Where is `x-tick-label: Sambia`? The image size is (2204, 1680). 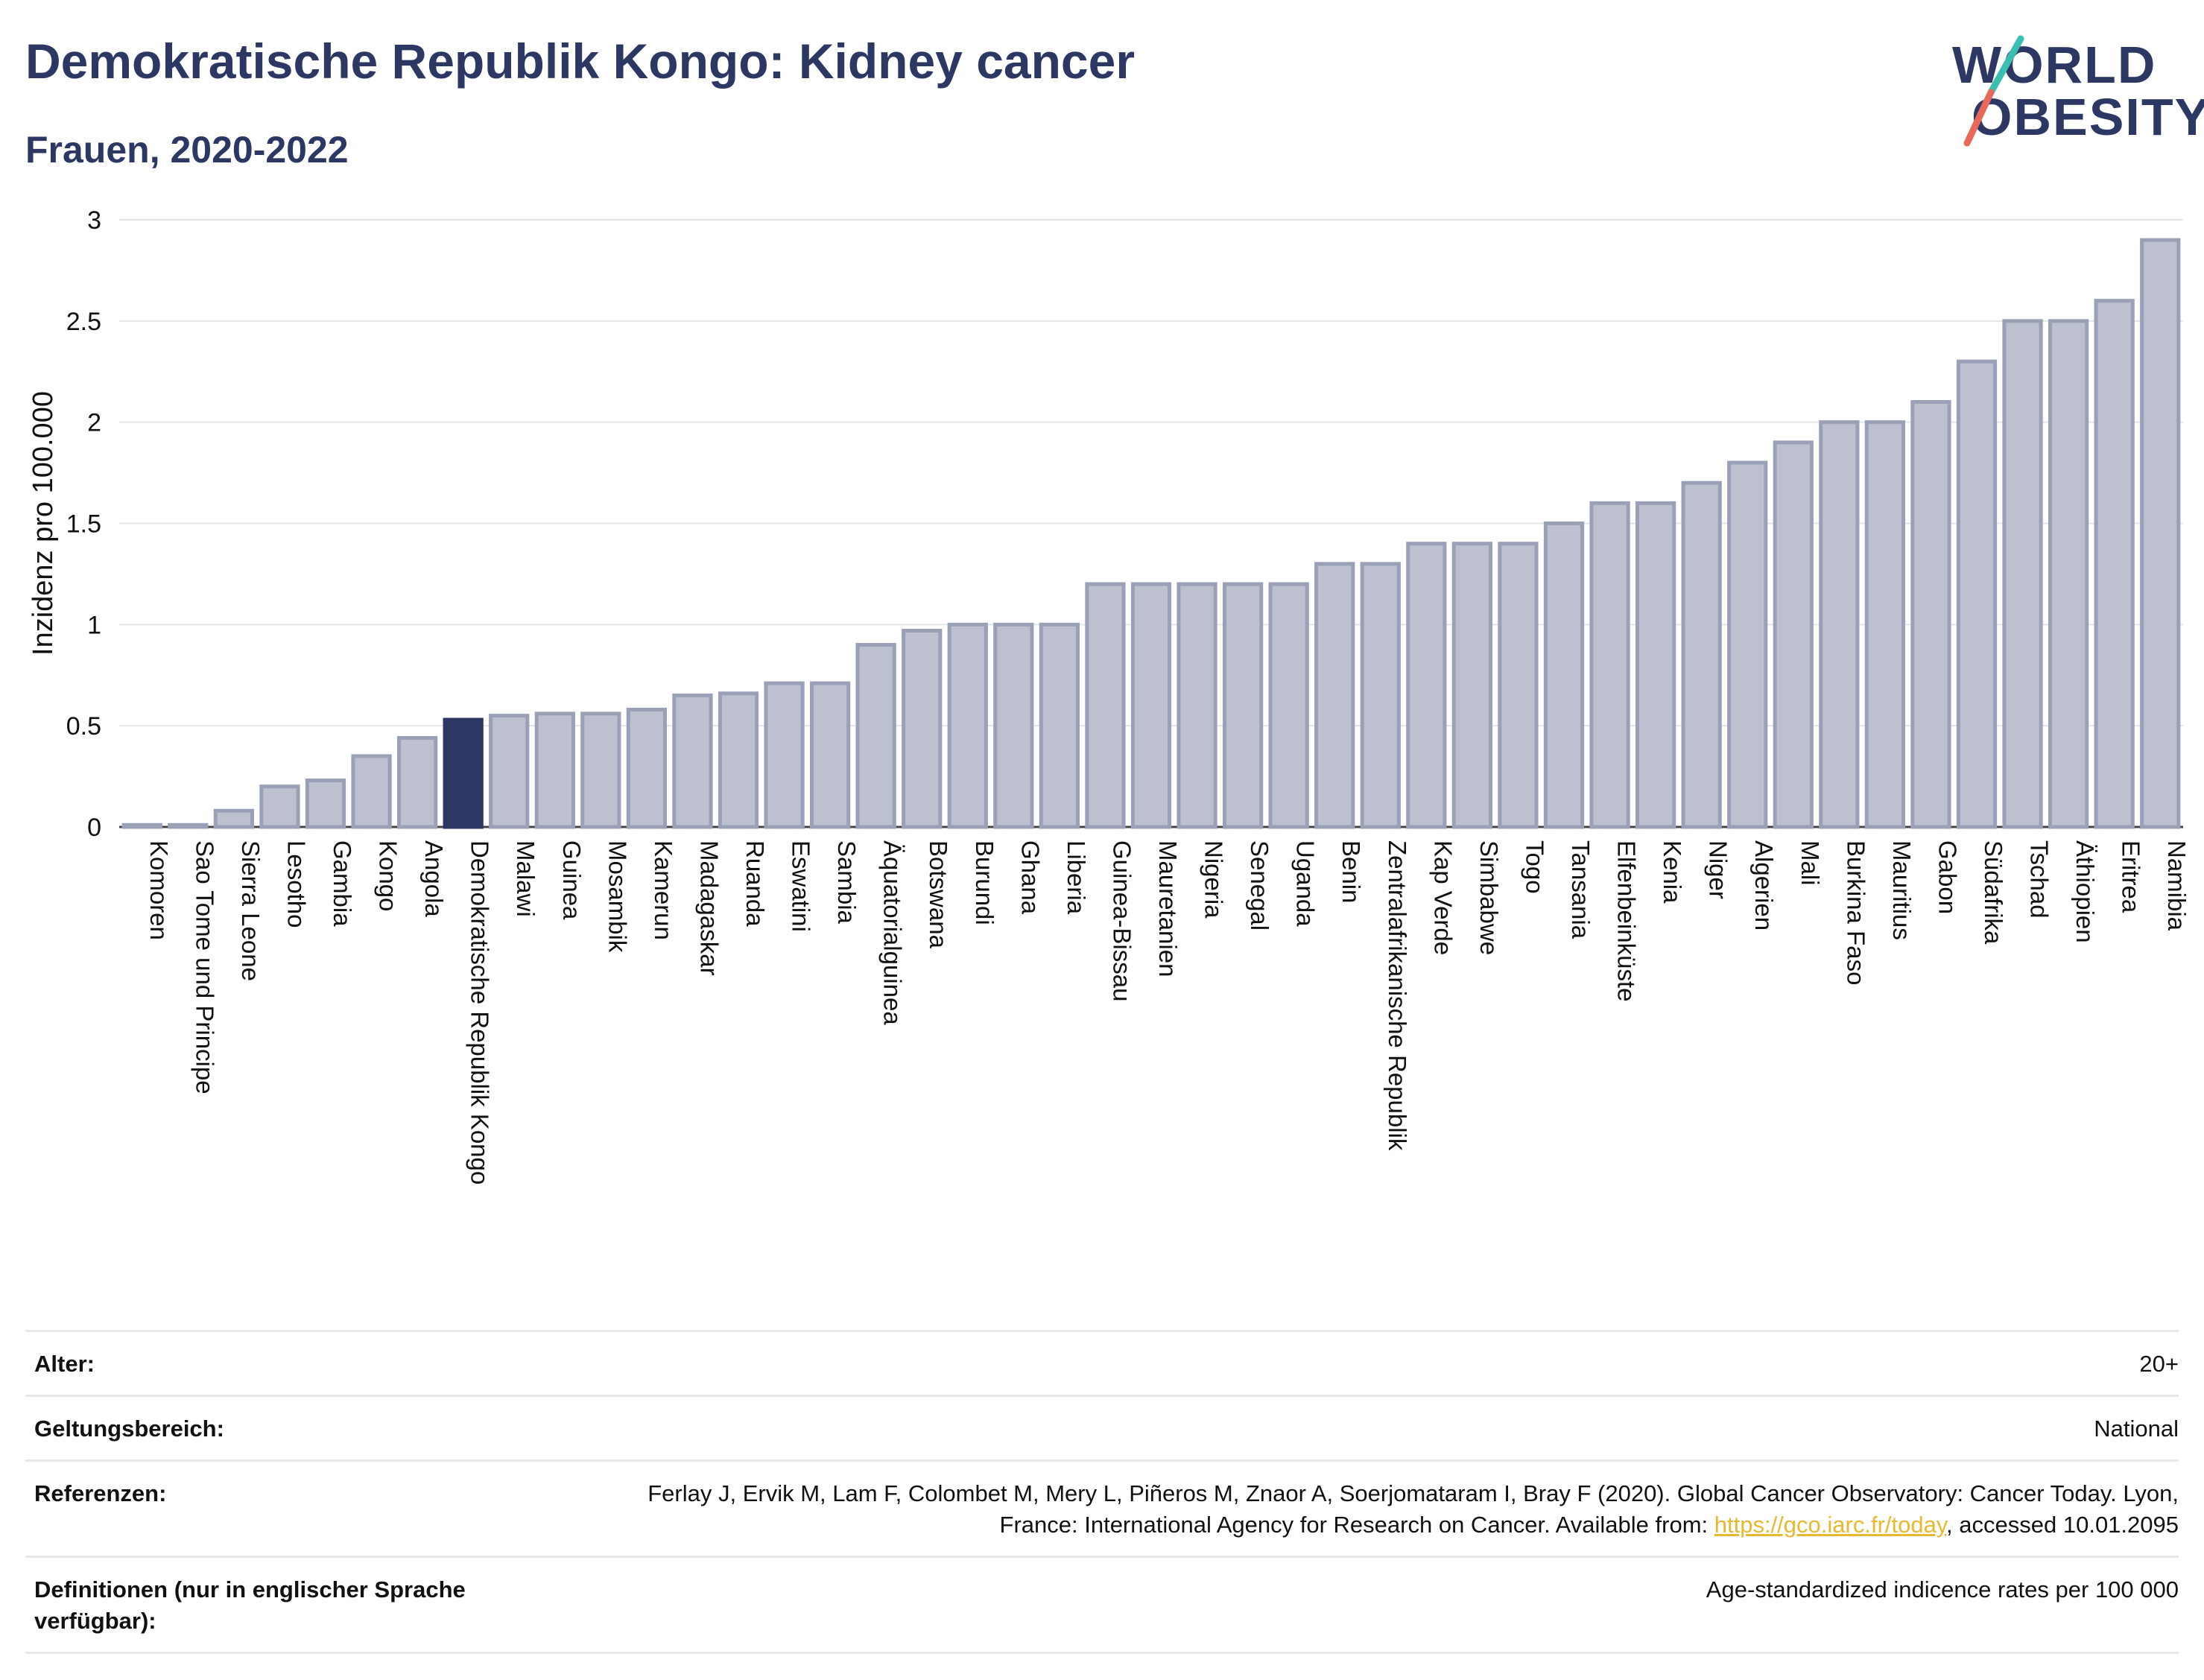
x-tick-label: Sambia is located at coordinates (847, 882).